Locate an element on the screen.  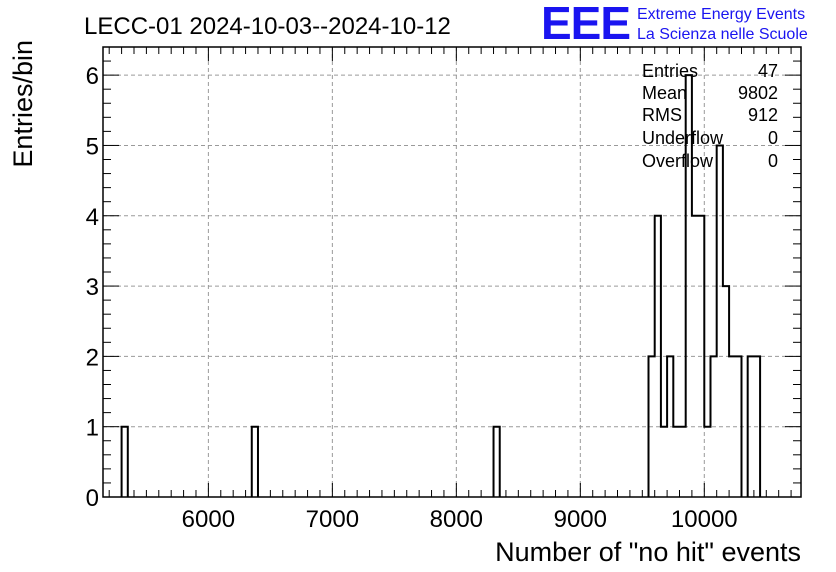
x-tick-label: 10000 is located at coordinates (704, 519).